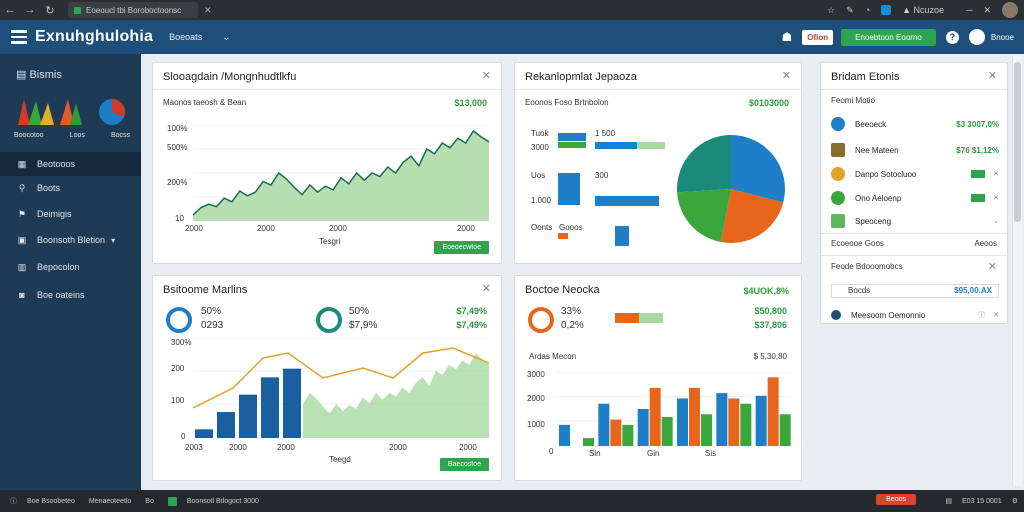 Image resolution: width=1024 pixels, height=512 pixels. I want to click on list-item: Meesoom Oemonnio ⓘ ✕, so click(915, 315).